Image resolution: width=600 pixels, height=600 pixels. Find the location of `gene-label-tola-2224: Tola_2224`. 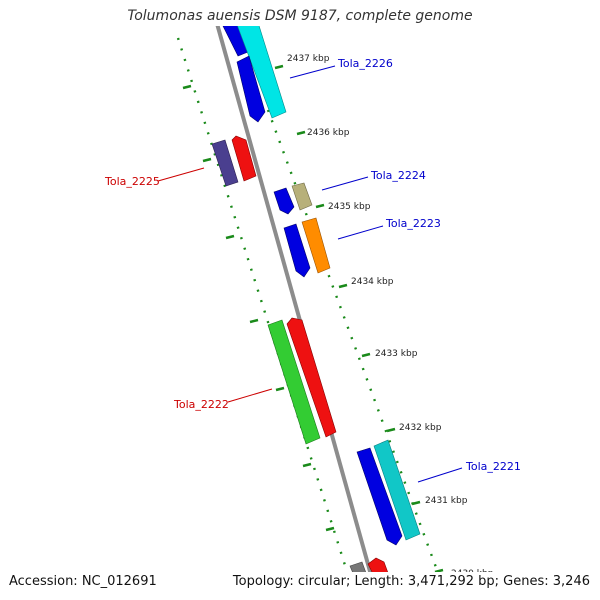

gene-label-tola-2224: Tola_2224 is located at coordinates (398, 175).